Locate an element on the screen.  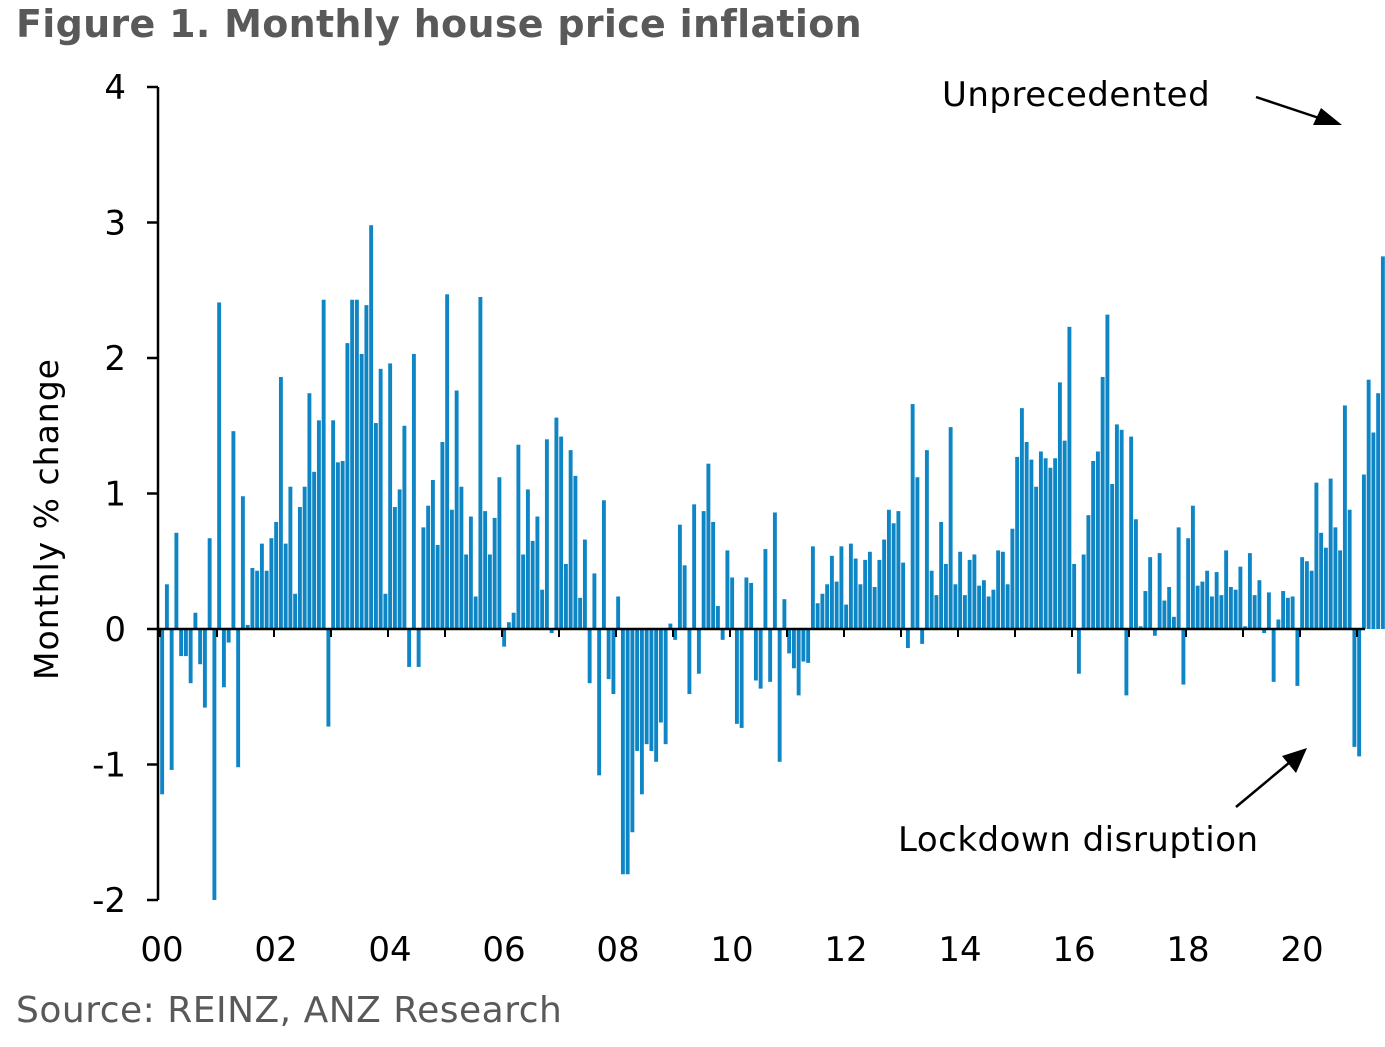
y-tick-label: 4 is located at coordinates (115, 88).